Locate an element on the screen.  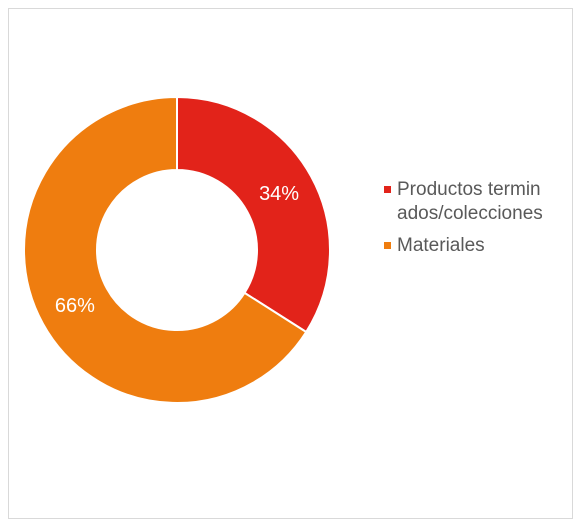
data-label-1: 66% is located at coordinates (75, 306).